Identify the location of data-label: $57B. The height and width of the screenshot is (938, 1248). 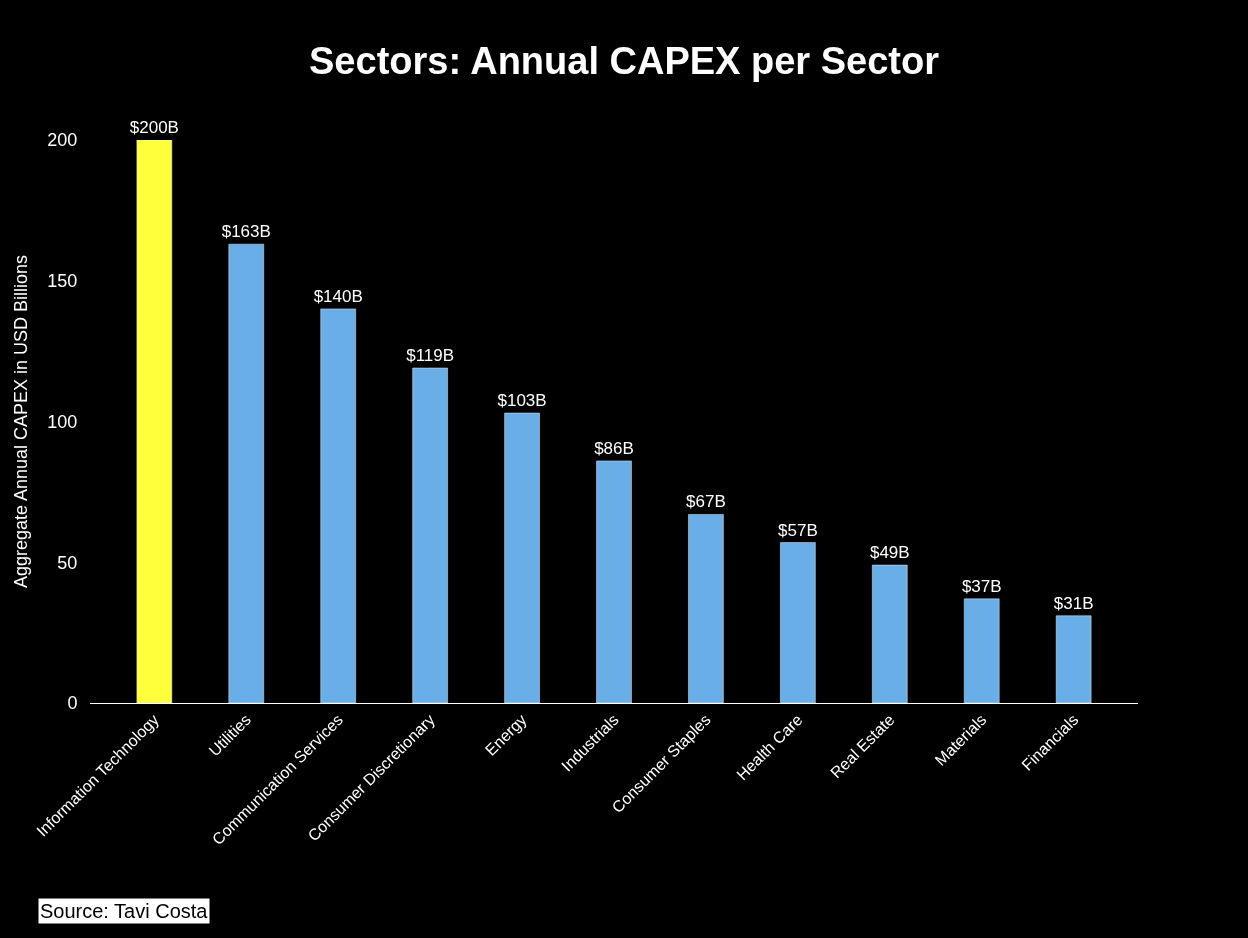
(798, 530).